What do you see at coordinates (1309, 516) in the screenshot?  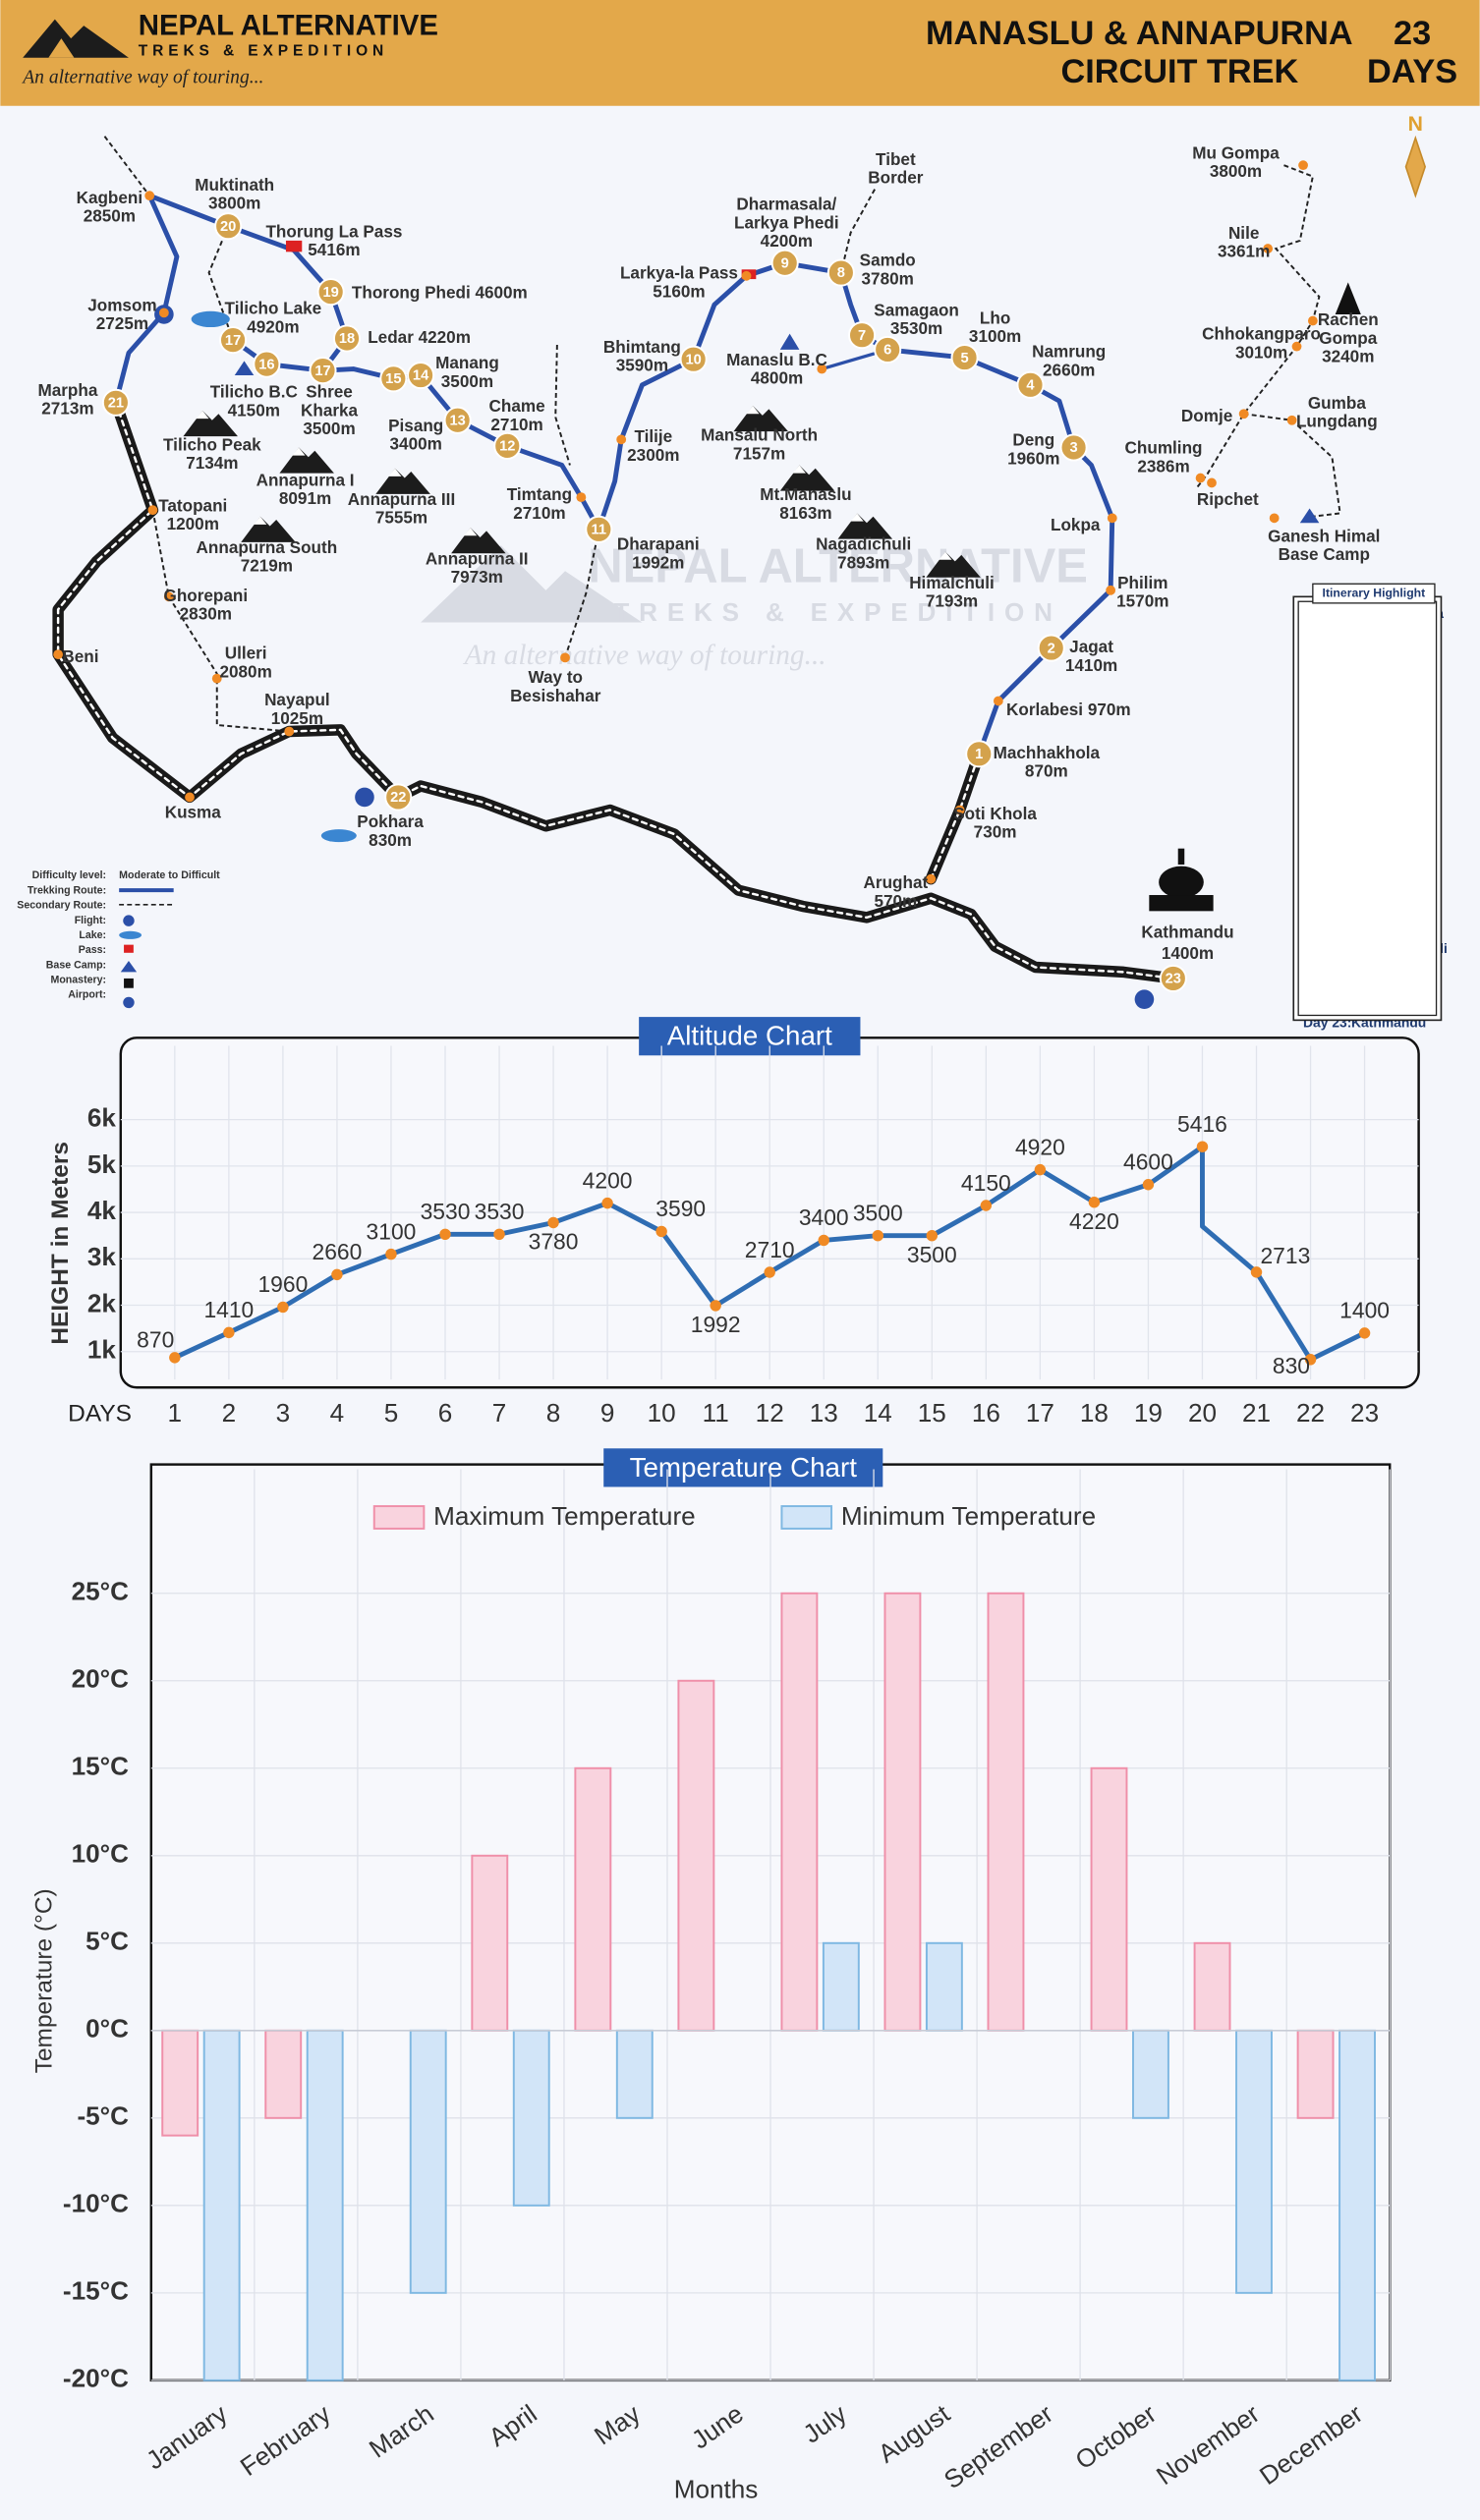 I see `base-camp` at bounding box center [1309, 516].